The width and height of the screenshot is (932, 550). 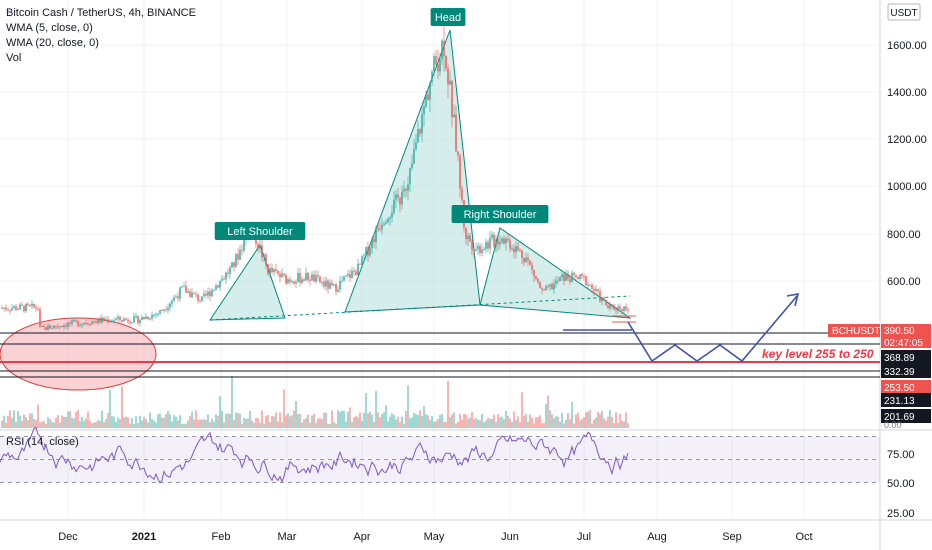 I want to click on right-shoulder-label-bg, so click(x=500, y=214).